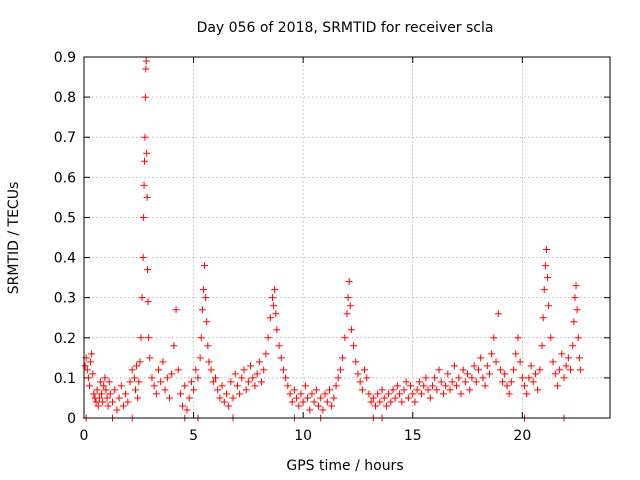  Describe the element at coordinates (193, 436) in the screenshot. I see `x-tick-label: 5` at that location.